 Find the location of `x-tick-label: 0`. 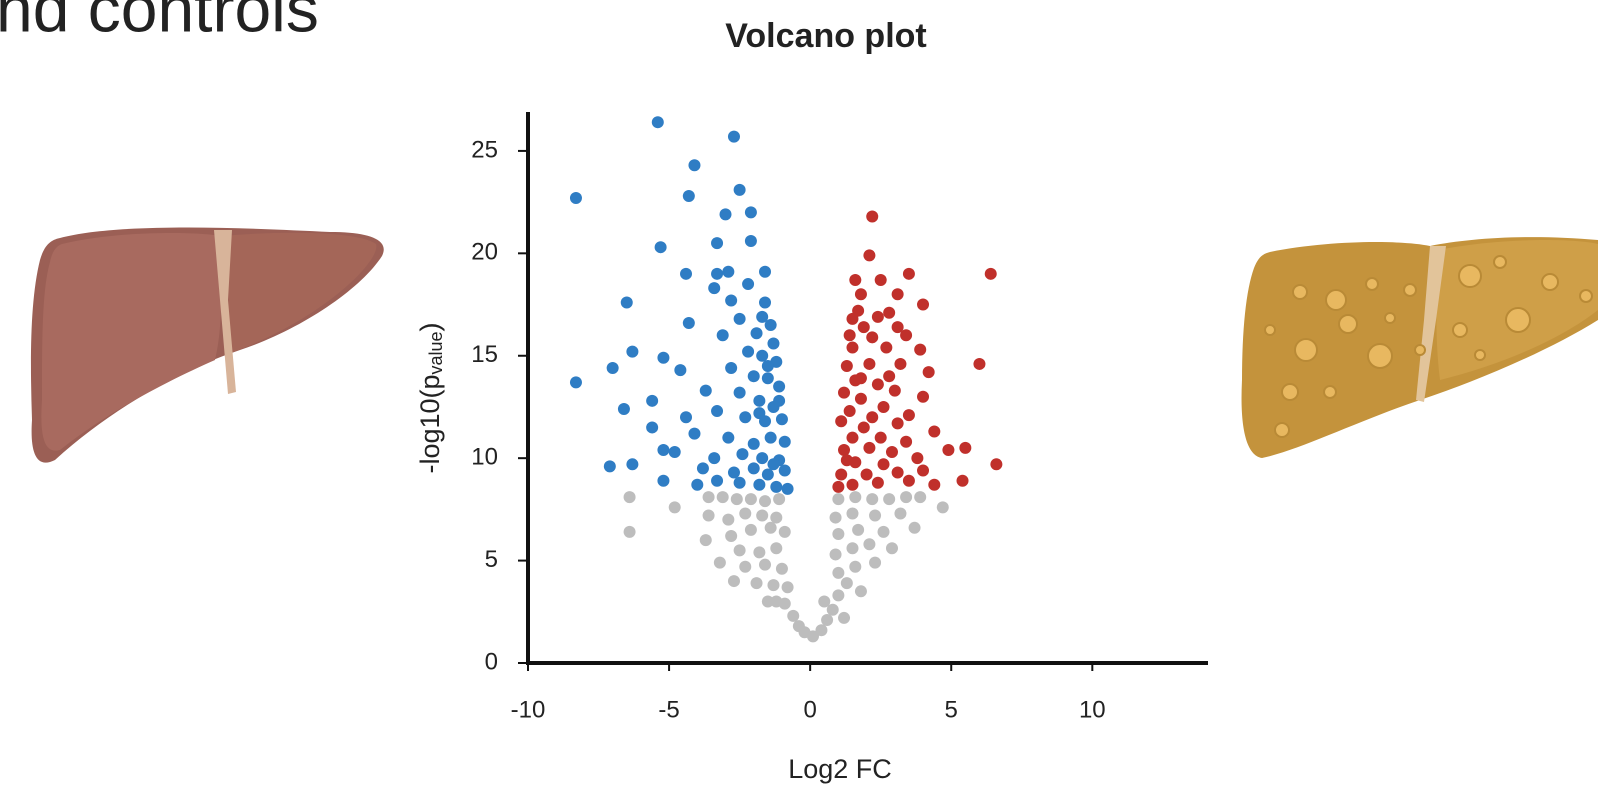

x-tick-label: 0 is located at coordinates (809, 709).